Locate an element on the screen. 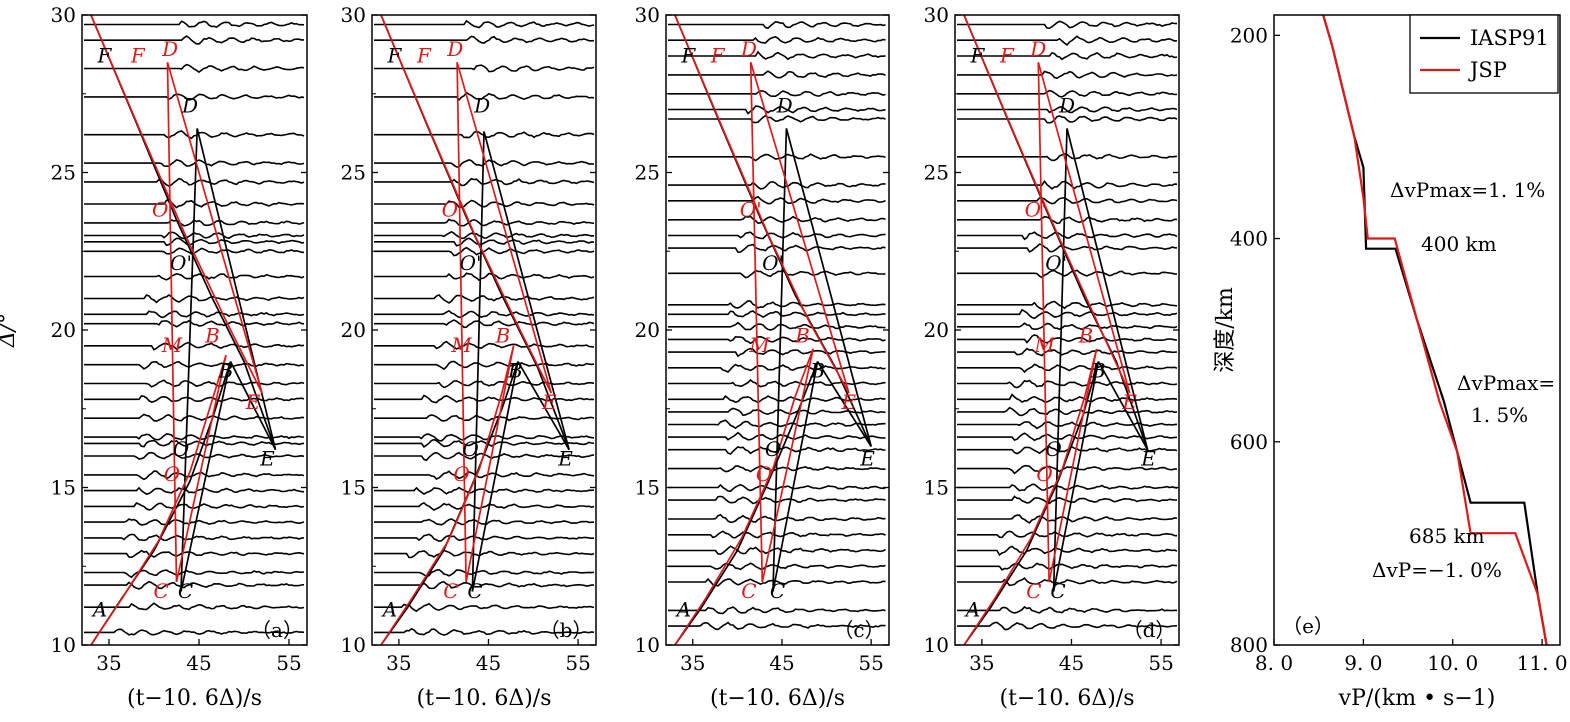 This screenshot has height=722, width=1570. y-tick-label: 600 is located at coordinates (1249, 442).